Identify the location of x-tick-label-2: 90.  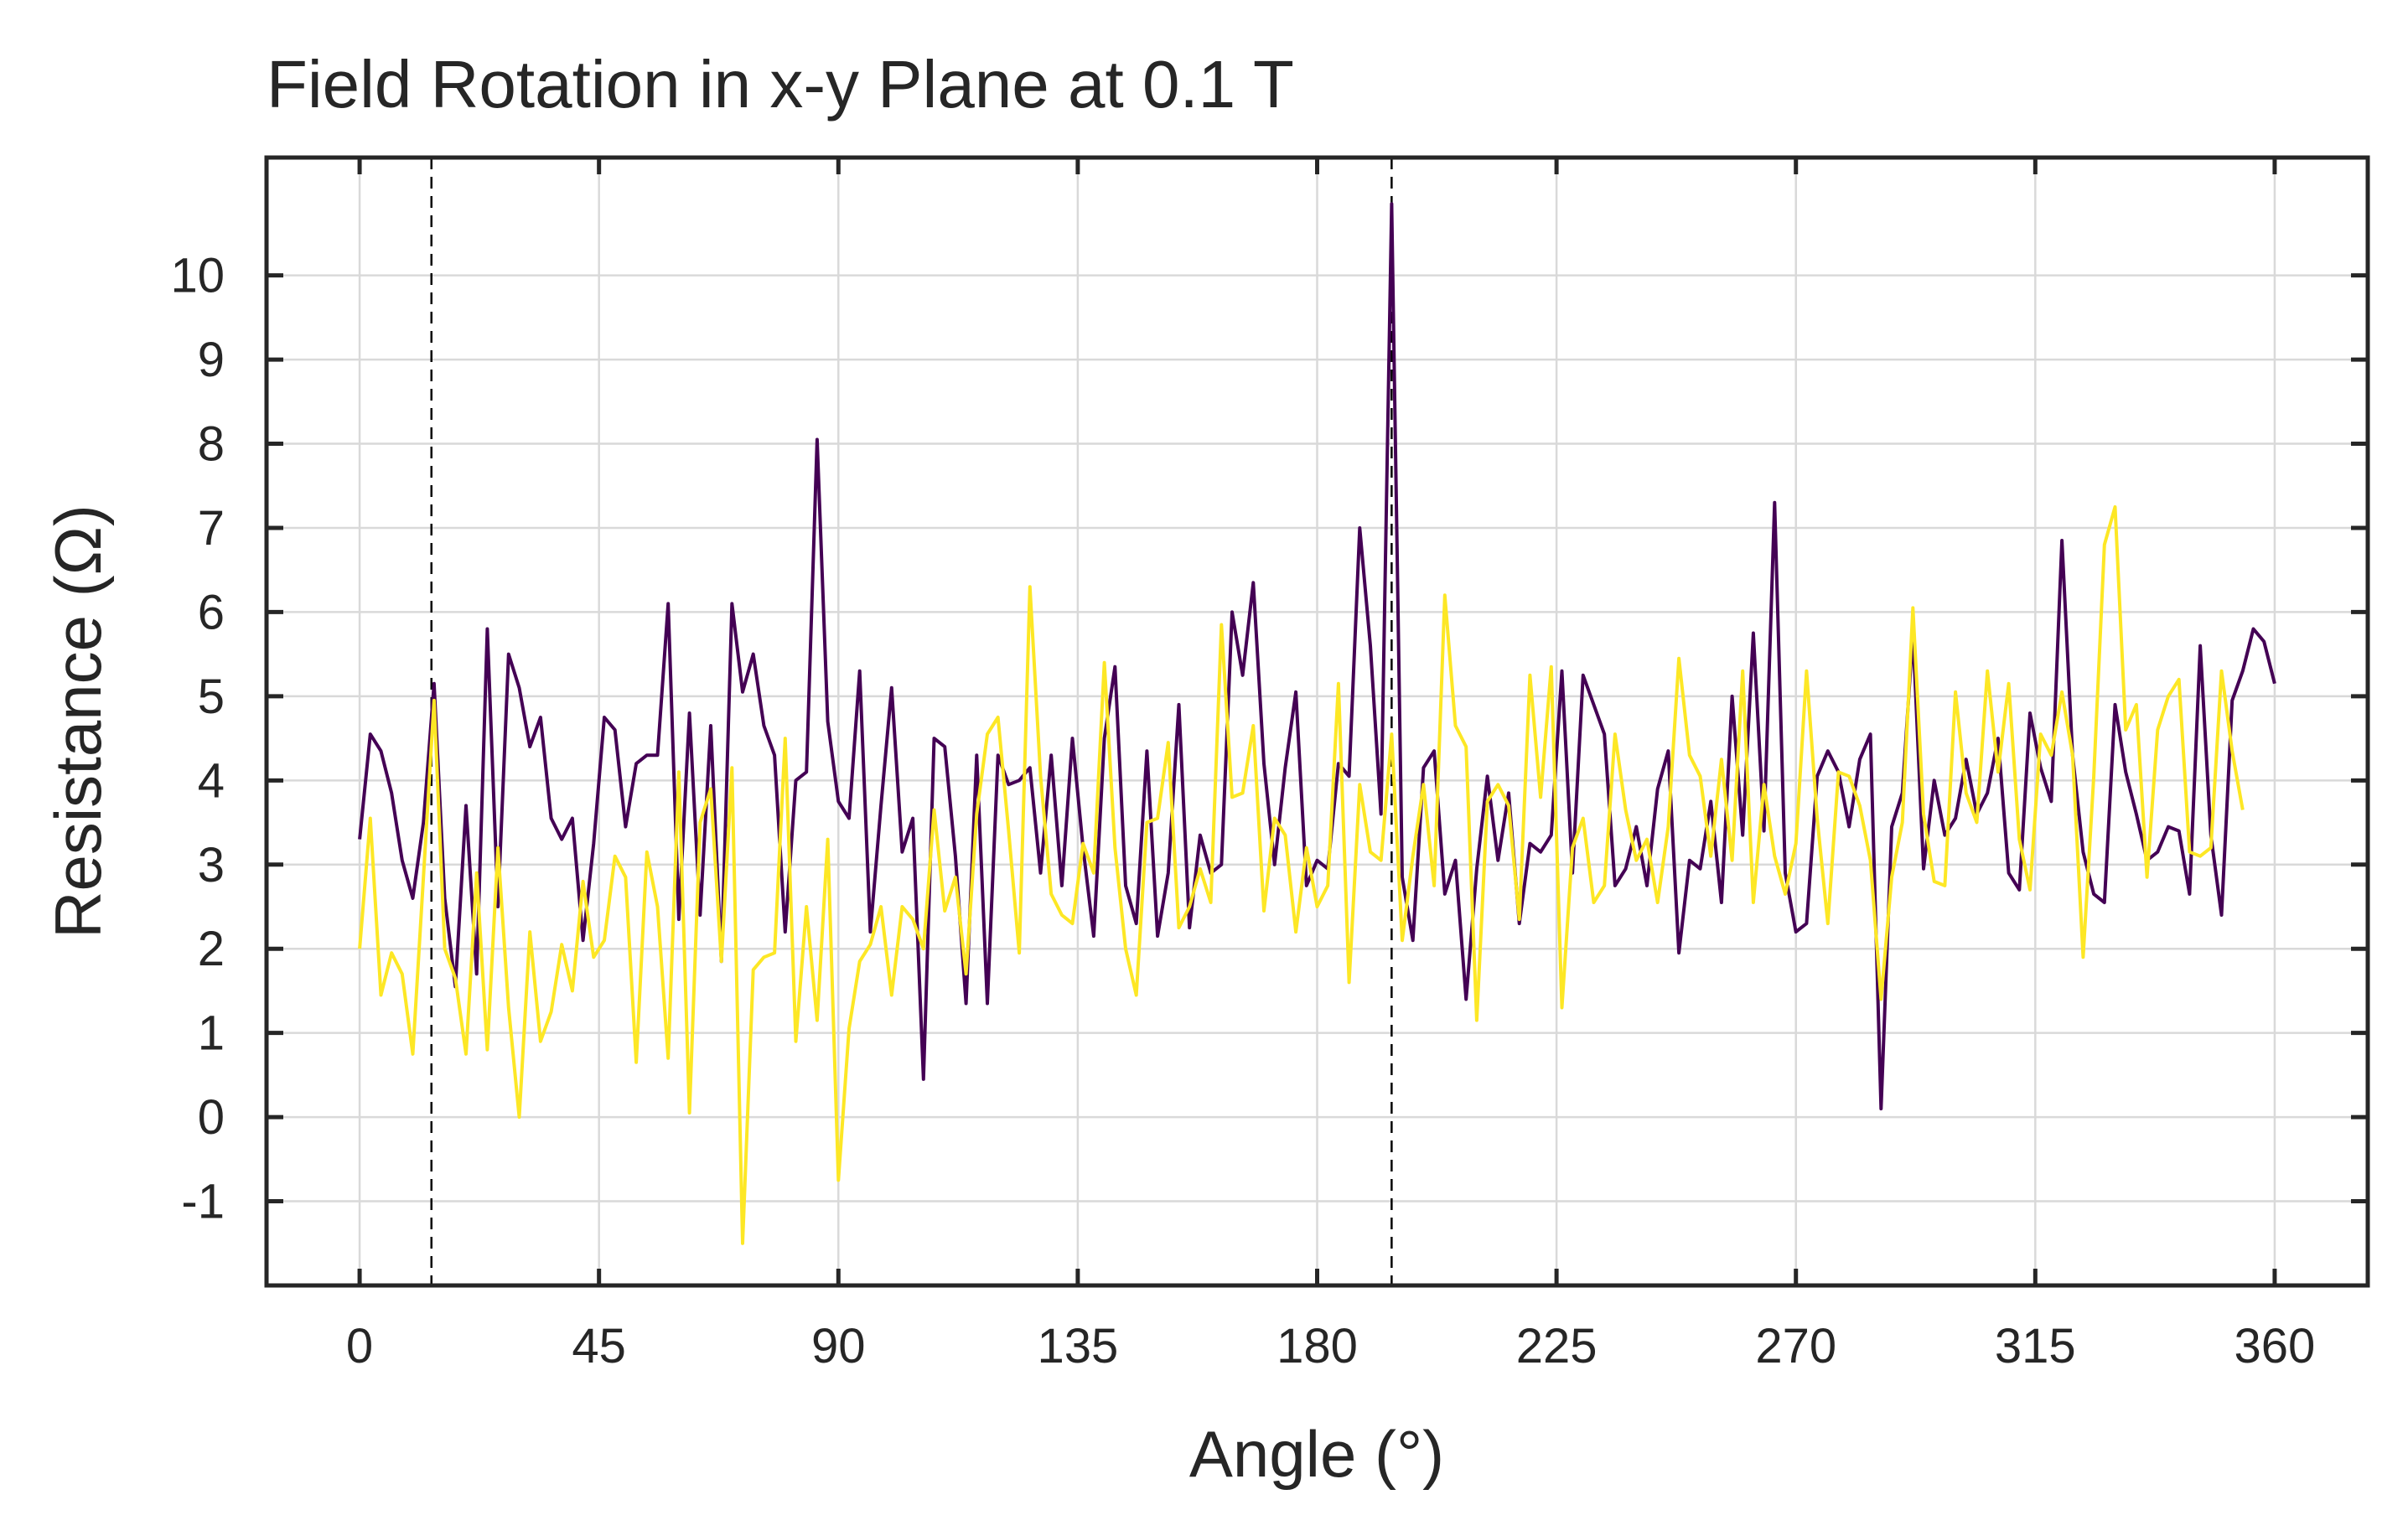
(838, 1346).